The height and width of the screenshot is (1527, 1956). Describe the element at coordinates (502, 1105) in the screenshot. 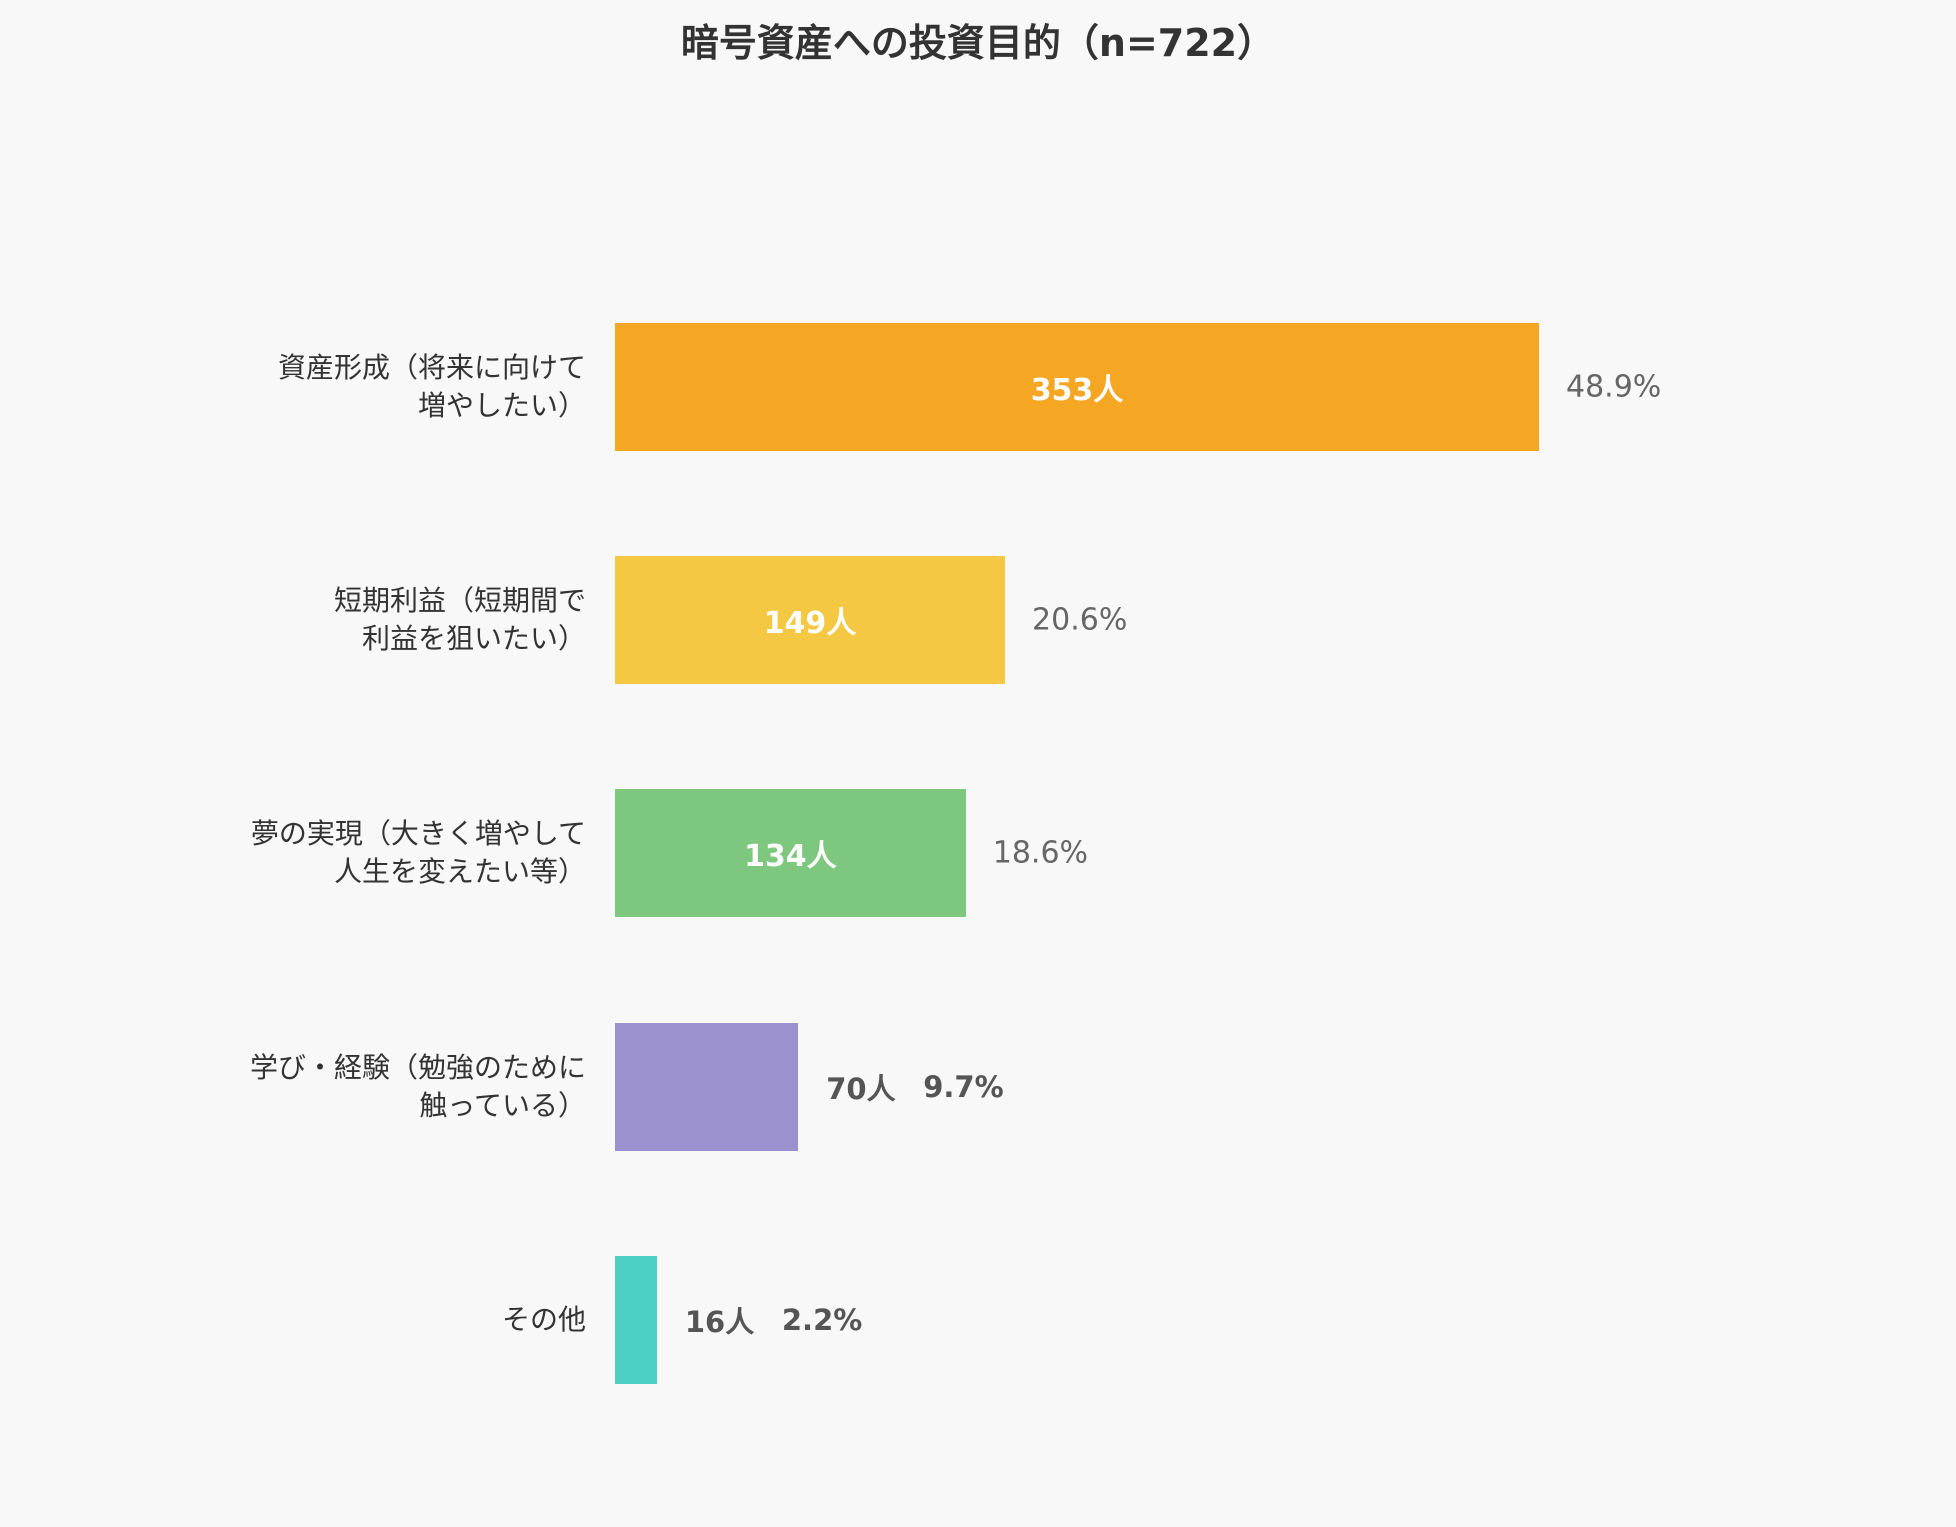

I see `category-label-line: 触っている）` at that location.